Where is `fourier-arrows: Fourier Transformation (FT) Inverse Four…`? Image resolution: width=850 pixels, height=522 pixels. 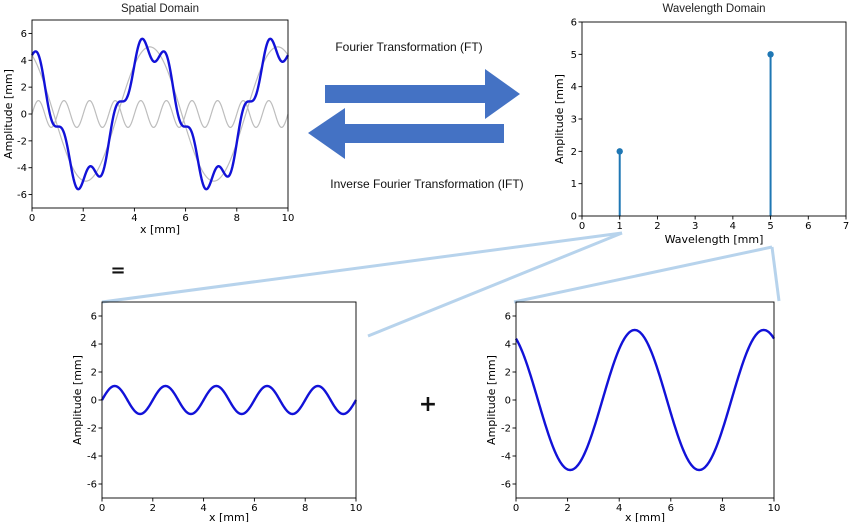
fourier-arrows: Fourier Transformation (FT) Inverse Four… is located at coordinates (416, 115).